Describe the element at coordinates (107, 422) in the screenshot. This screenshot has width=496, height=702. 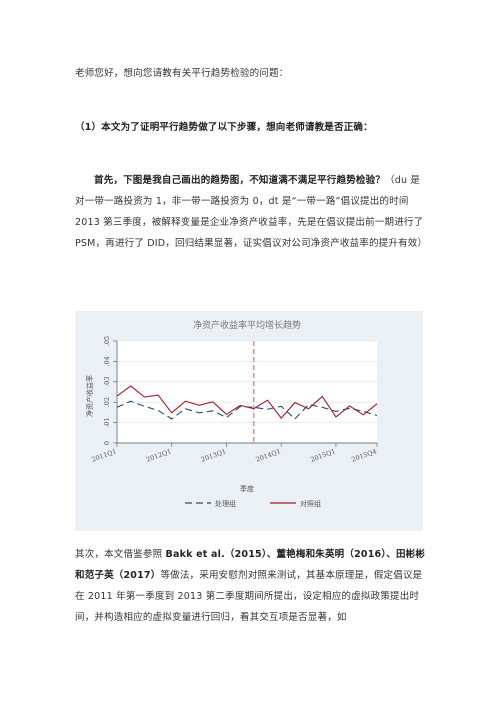
I see `y-tick-label: .01` at that location.